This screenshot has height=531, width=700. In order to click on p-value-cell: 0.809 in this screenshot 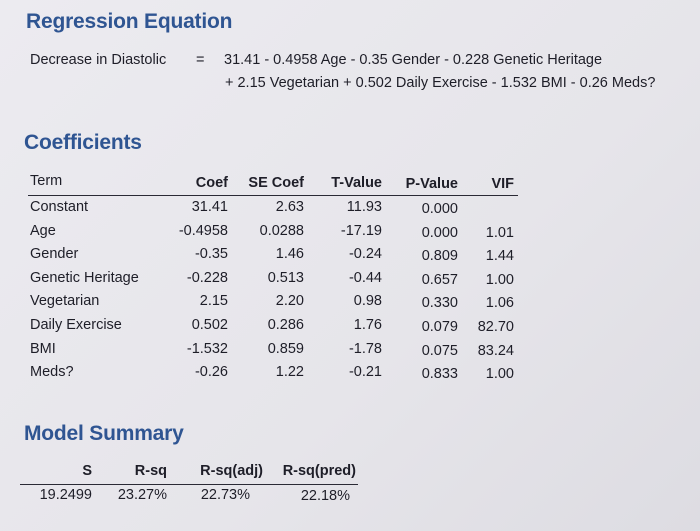, I will do `click(439, 256)`.